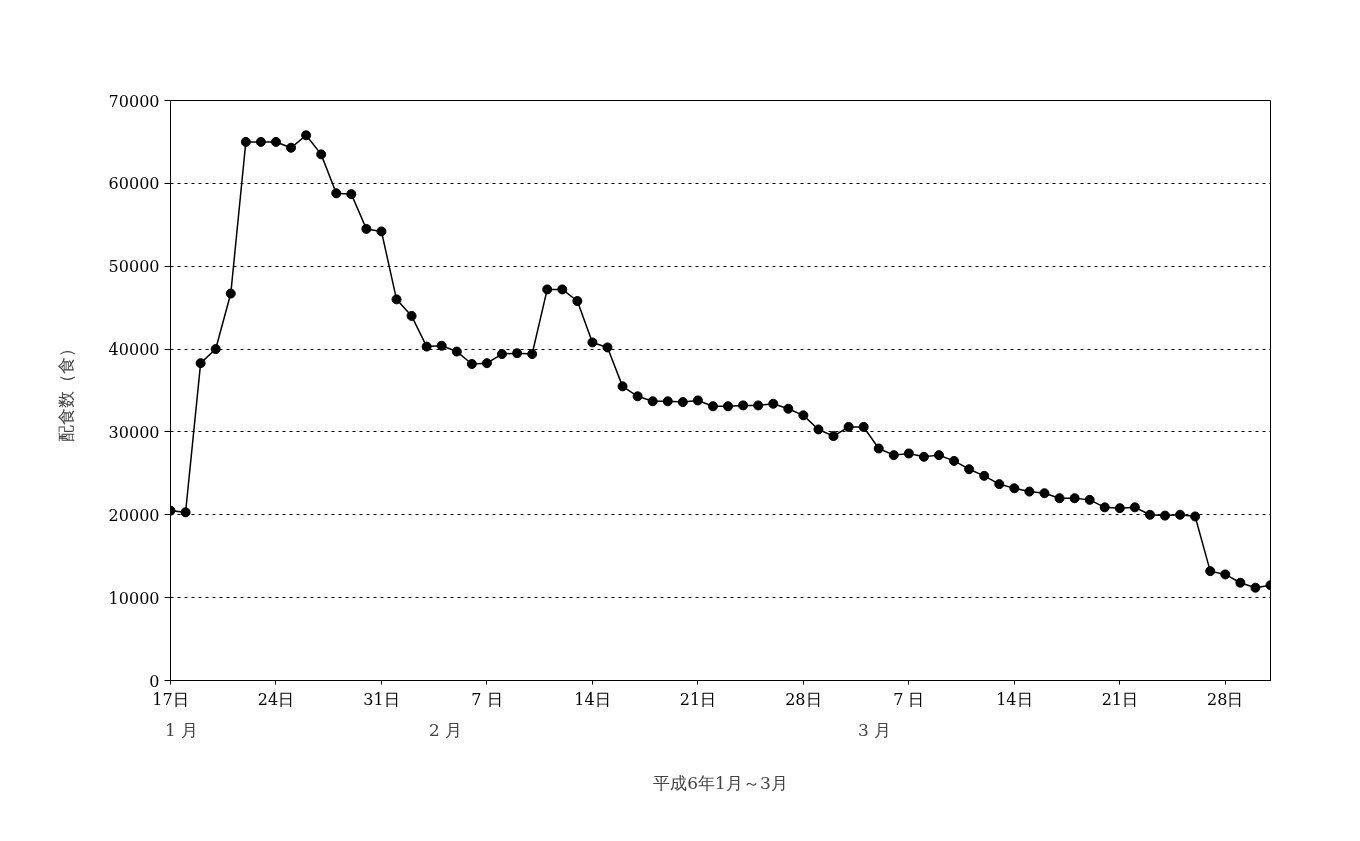 Image resolution: width=1360 pixels, height=841 pixels. Describe the element at coordinates (445, 729) in the screenshot. I see `text: 2 月` at that location.